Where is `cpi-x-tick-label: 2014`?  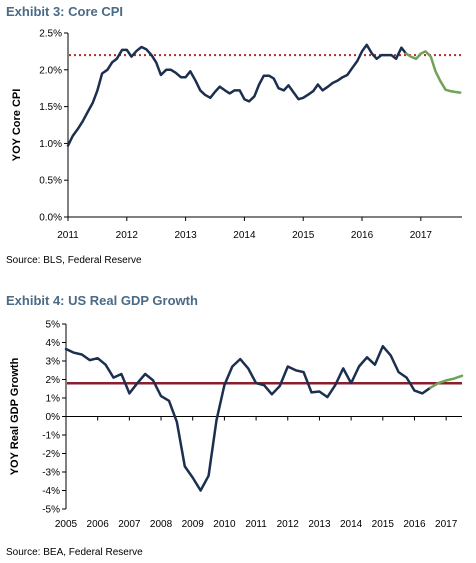 cpi-x-tick-label: 2014 is located at coordinates (244, 235).